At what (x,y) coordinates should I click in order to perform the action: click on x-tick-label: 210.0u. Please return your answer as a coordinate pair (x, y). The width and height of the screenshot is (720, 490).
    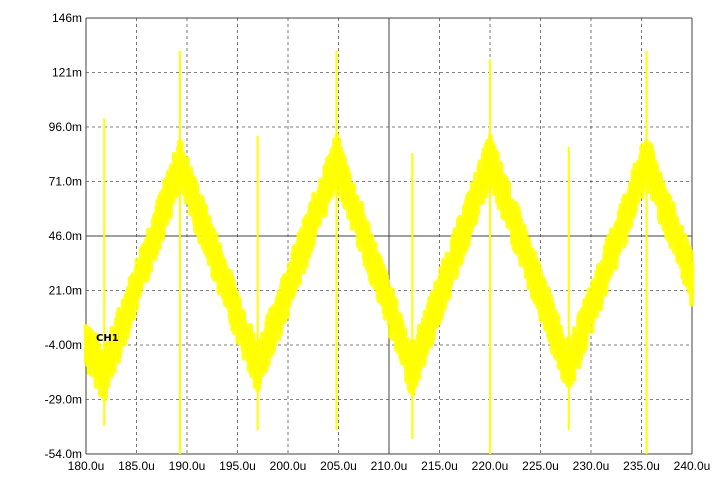
    Looking at the image, I should click on (389, 466).